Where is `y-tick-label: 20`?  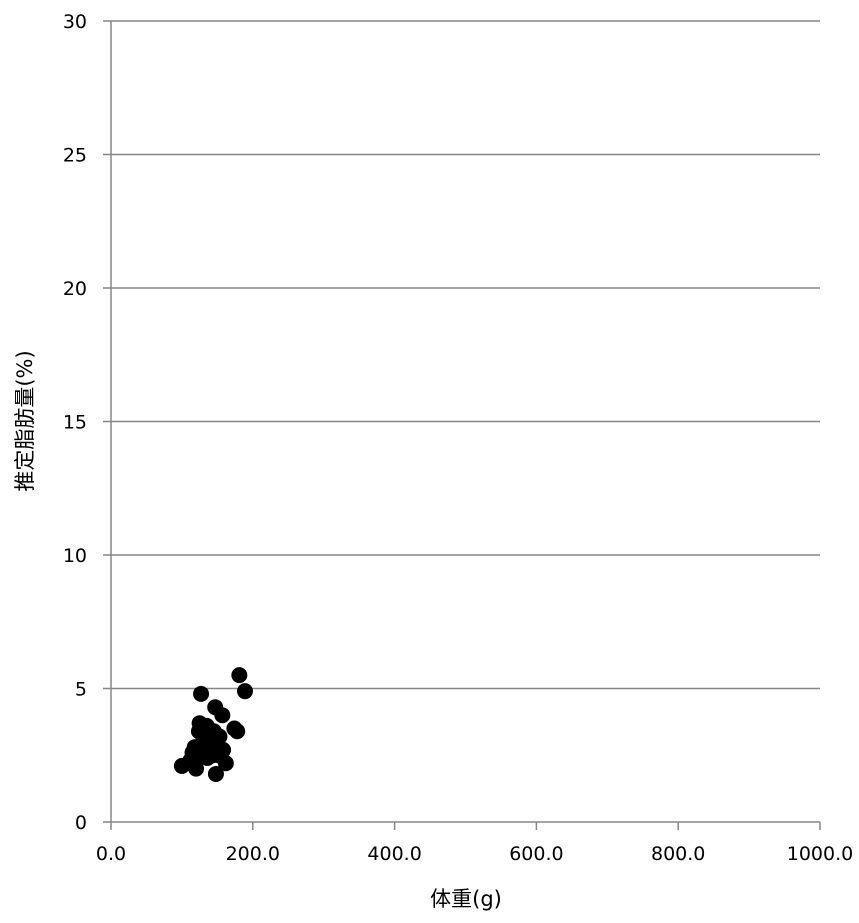
y-tick-label: 20 is located at coordinates (75, 289).